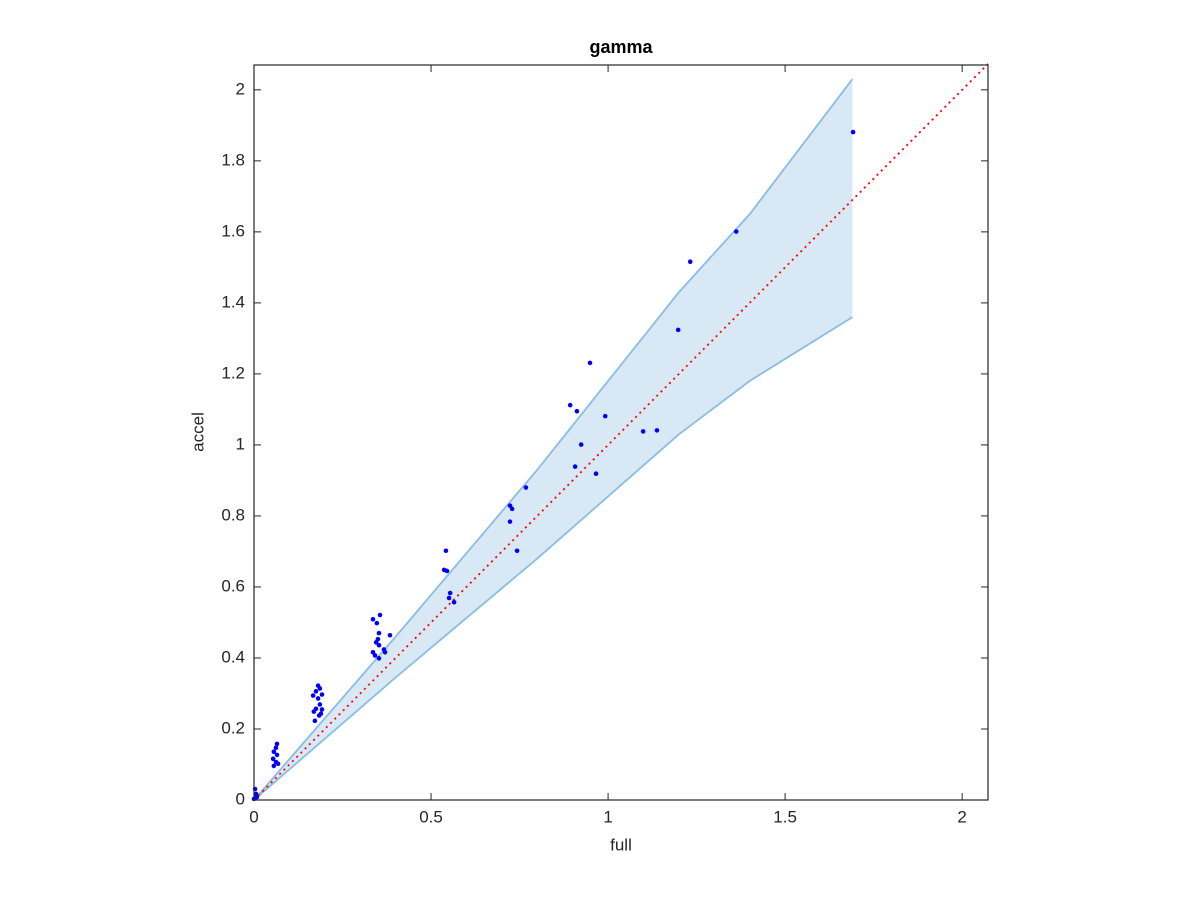 This screenshot has height=900, width=1200. Describe the element at coordinates (240, 88) in the screenshot. I see `y-tick-label: 2` at that location.